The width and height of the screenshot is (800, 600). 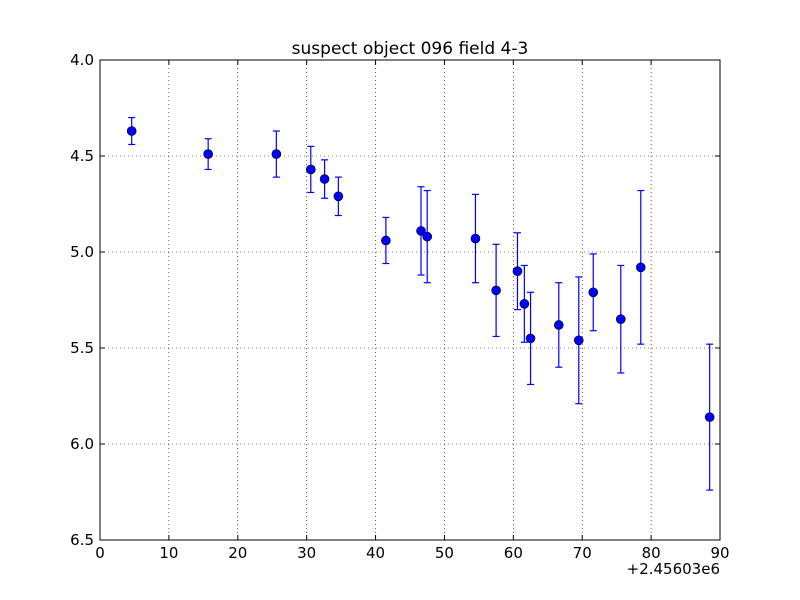 What do you see at coordinates (582, 553) in the screenshot?
I see `x-tick-label: 70` at bounding box center [582, 553].